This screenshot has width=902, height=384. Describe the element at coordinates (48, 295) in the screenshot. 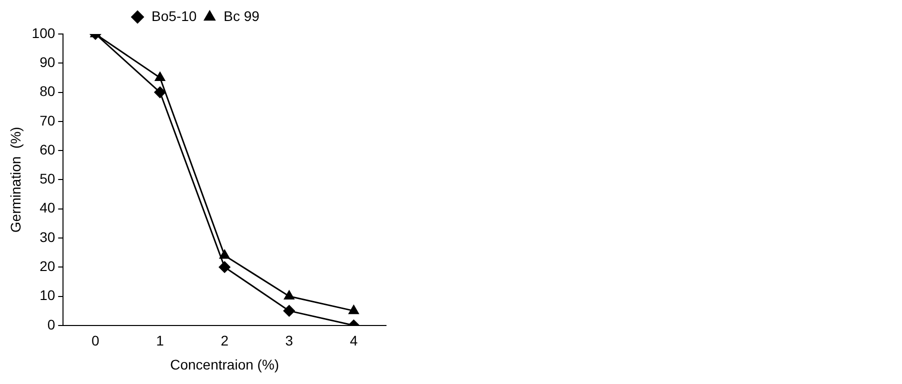

I see `y-tick-label: 10` at that location.